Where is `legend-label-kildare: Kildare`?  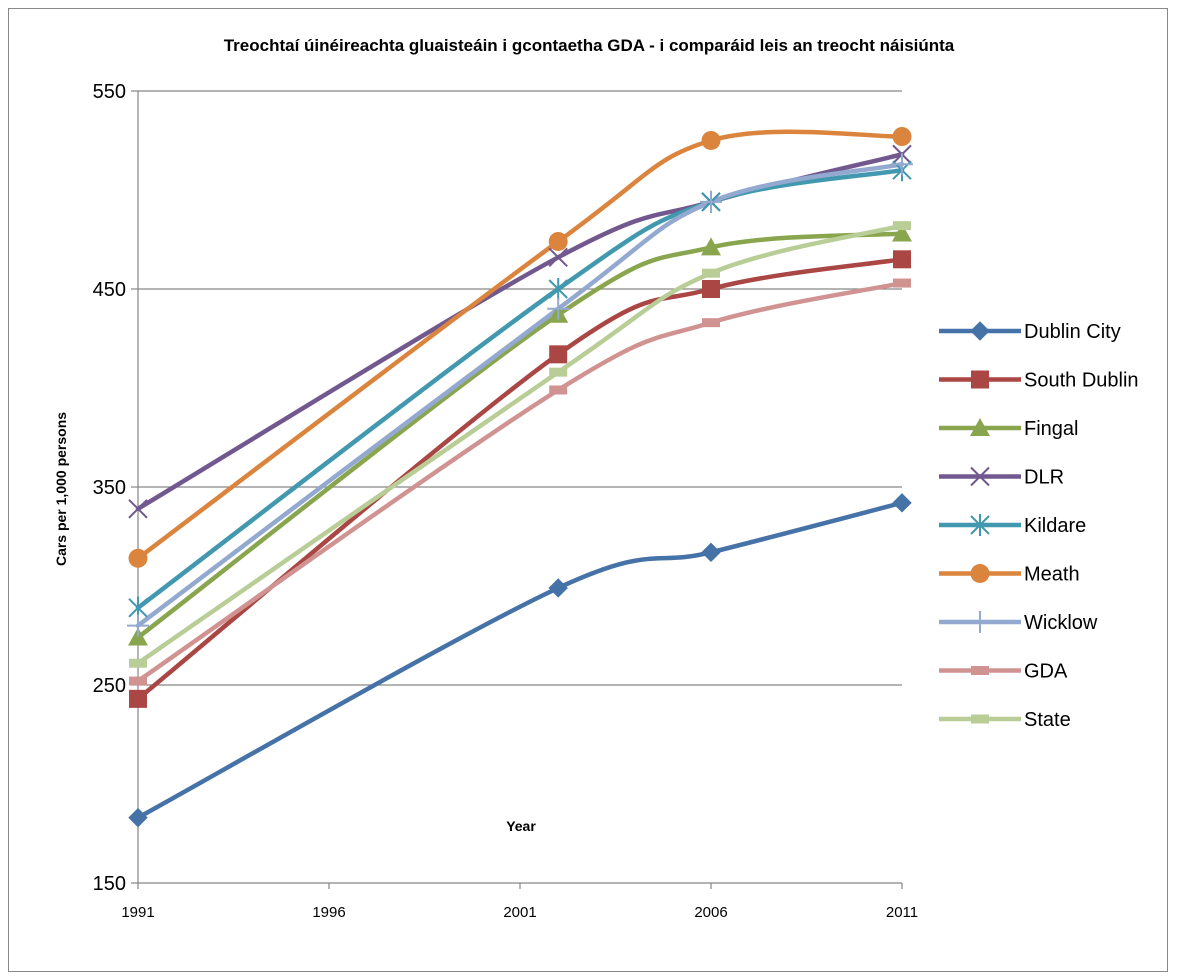 legend-label-kildare: Kildare is located at coordinates (1055, 526).